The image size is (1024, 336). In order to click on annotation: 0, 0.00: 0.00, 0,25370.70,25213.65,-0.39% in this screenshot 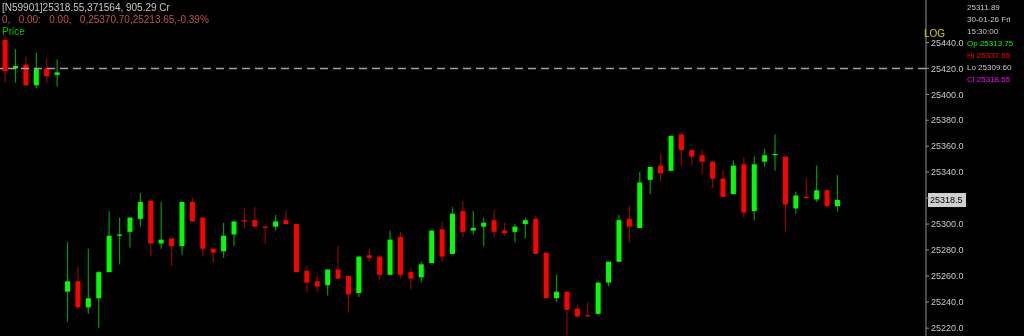, I will do `click(105, 19)`.